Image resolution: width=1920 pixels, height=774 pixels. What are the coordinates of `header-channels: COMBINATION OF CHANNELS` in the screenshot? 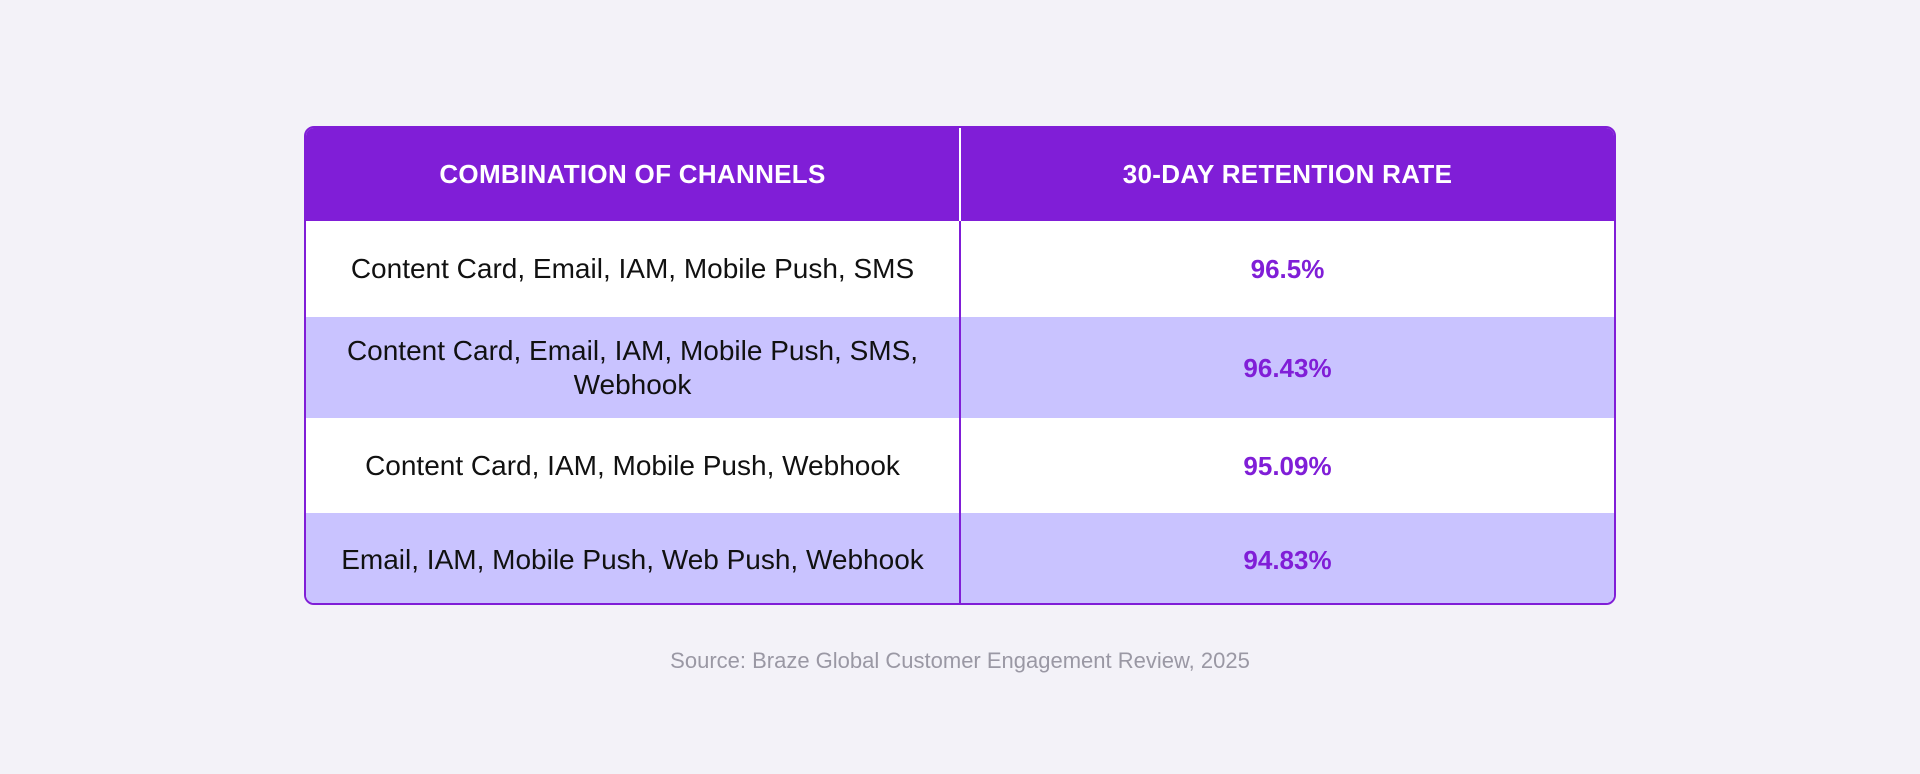 It's located at (633, 174).